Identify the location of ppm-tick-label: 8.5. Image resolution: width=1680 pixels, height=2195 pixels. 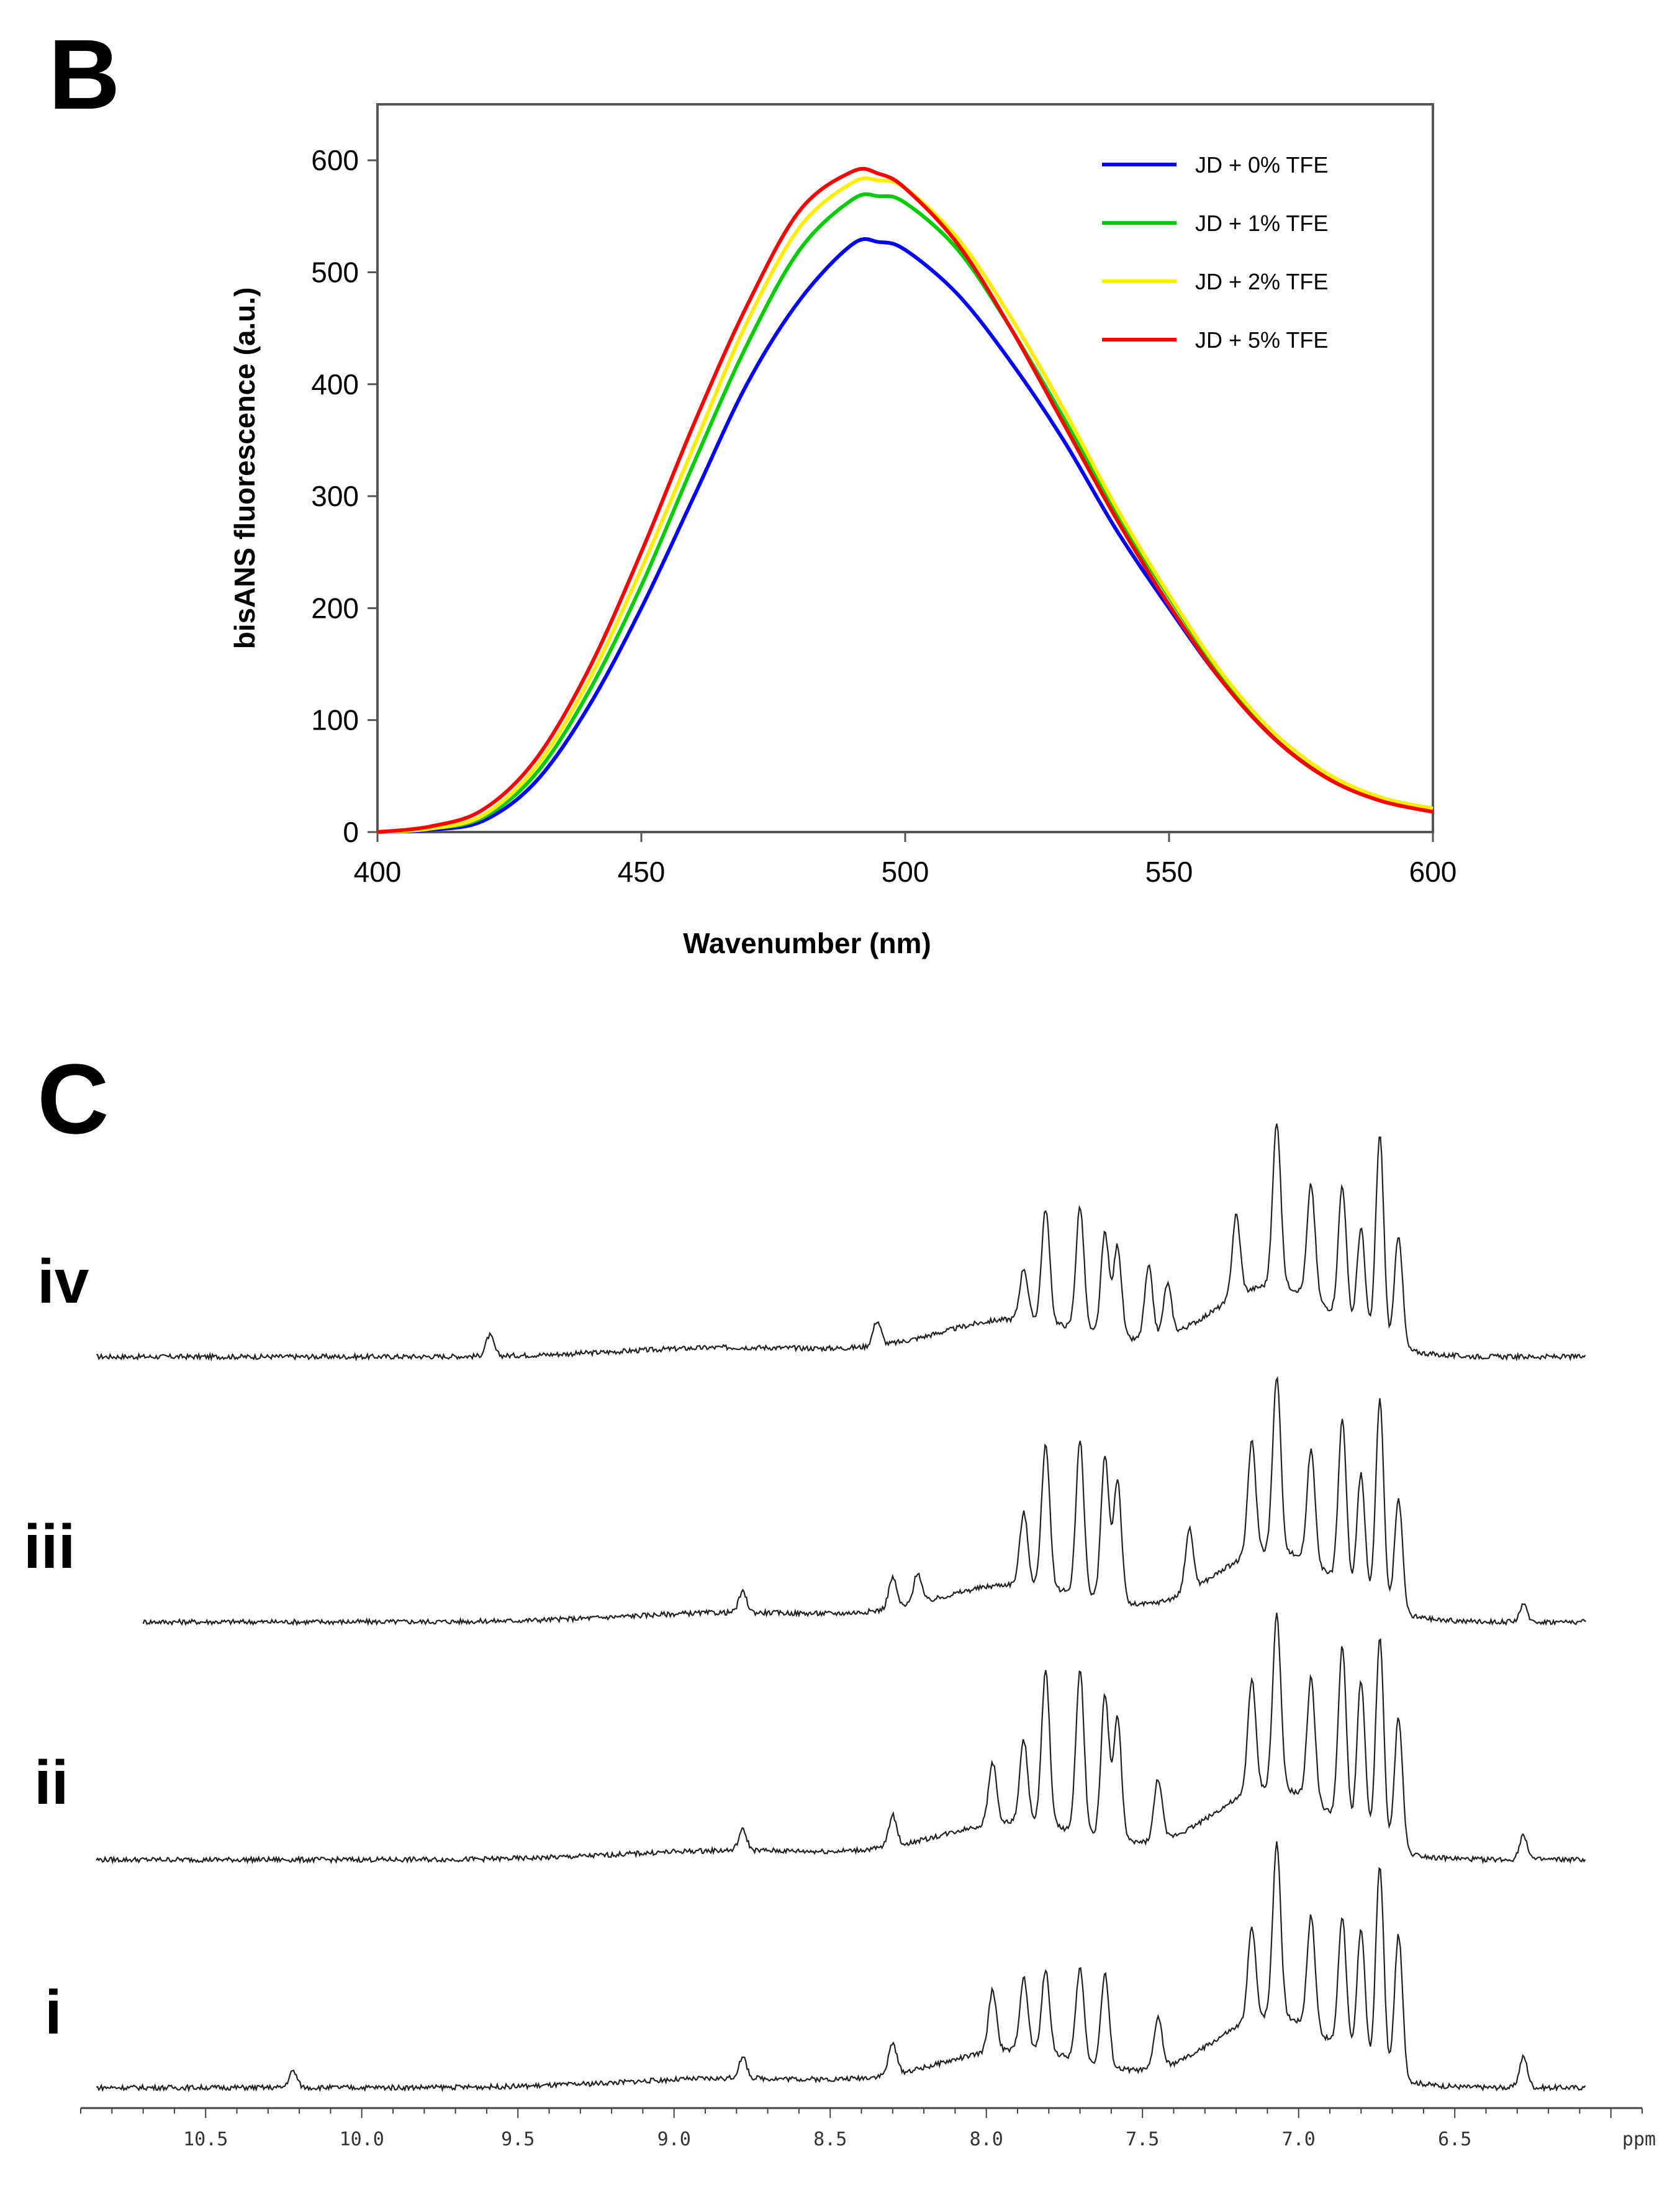
(830, 2139).